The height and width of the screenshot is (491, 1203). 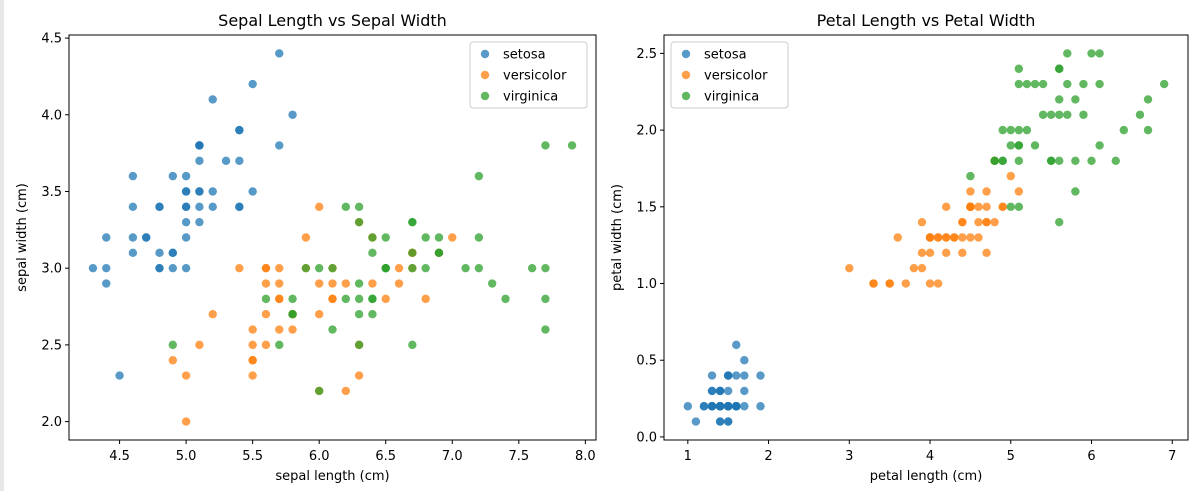 What do you see at coordinates (1091, 456) in the screenshot?
I see `x-tick-label: 6` at bounding box center [1091, 456].